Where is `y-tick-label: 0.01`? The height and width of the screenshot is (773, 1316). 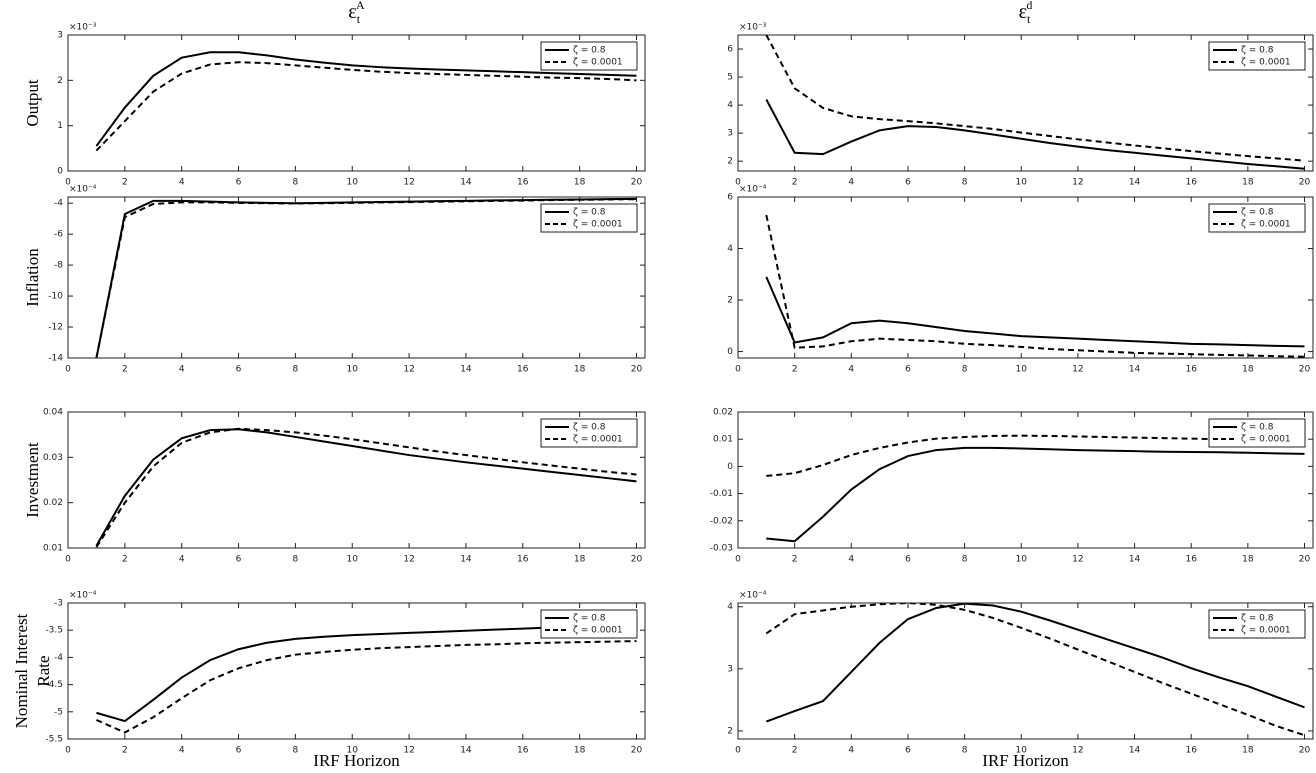 y-tick-label: 0.01 is located at coordinates (53, 549).